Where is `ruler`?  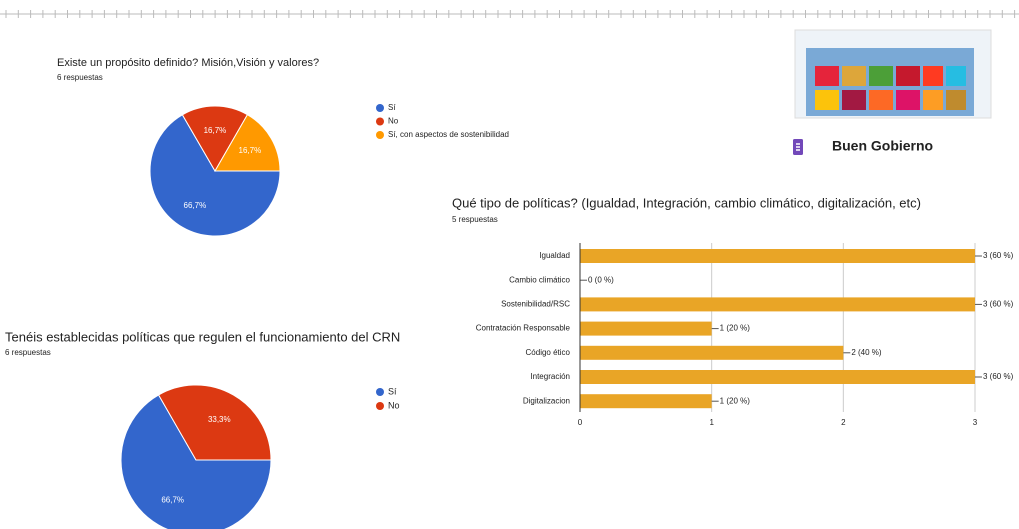 ruler is located at coordinates (509, 14).